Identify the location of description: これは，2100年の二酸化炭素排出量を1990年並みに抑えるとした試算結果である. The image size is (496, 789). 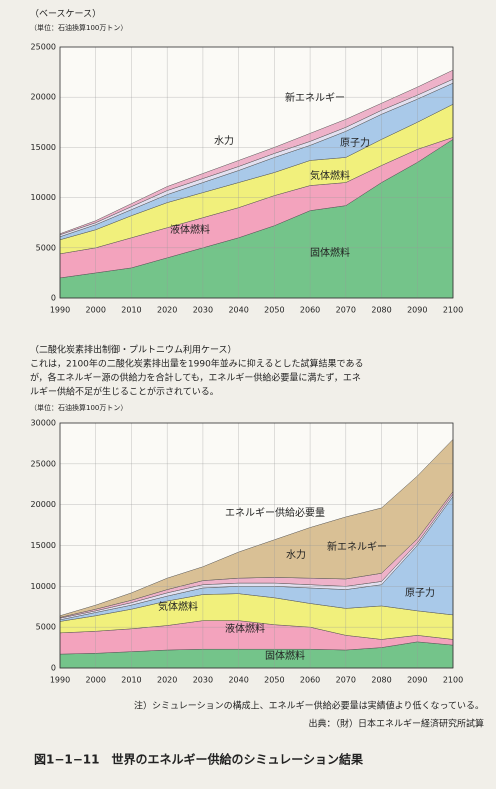
(196, 364).